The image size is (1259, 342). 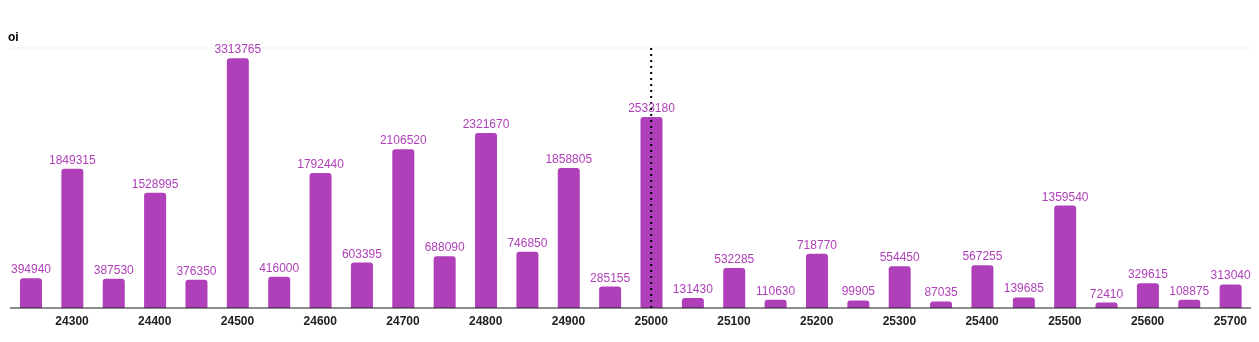 What do you see at coordinates (279, 267) in the screenshot?
I see `data-label: 416000` at bounding box center [279, 267].